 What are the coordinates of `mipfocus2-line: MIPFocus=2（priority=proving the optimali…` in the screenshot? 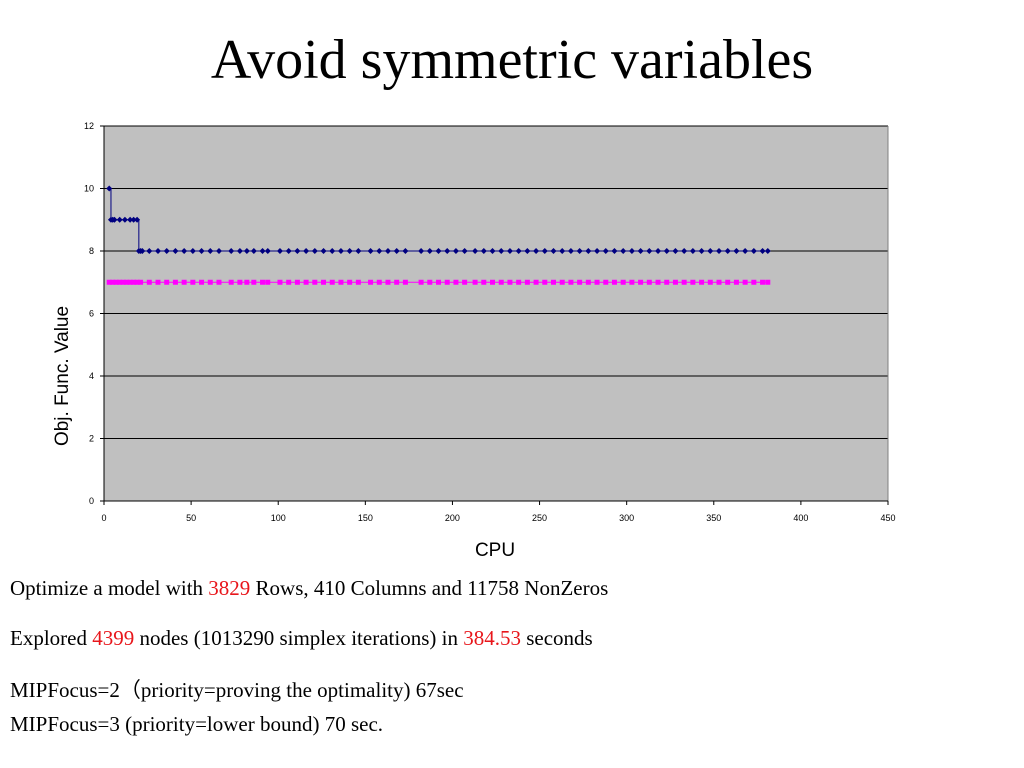 It's located at (237, 690).